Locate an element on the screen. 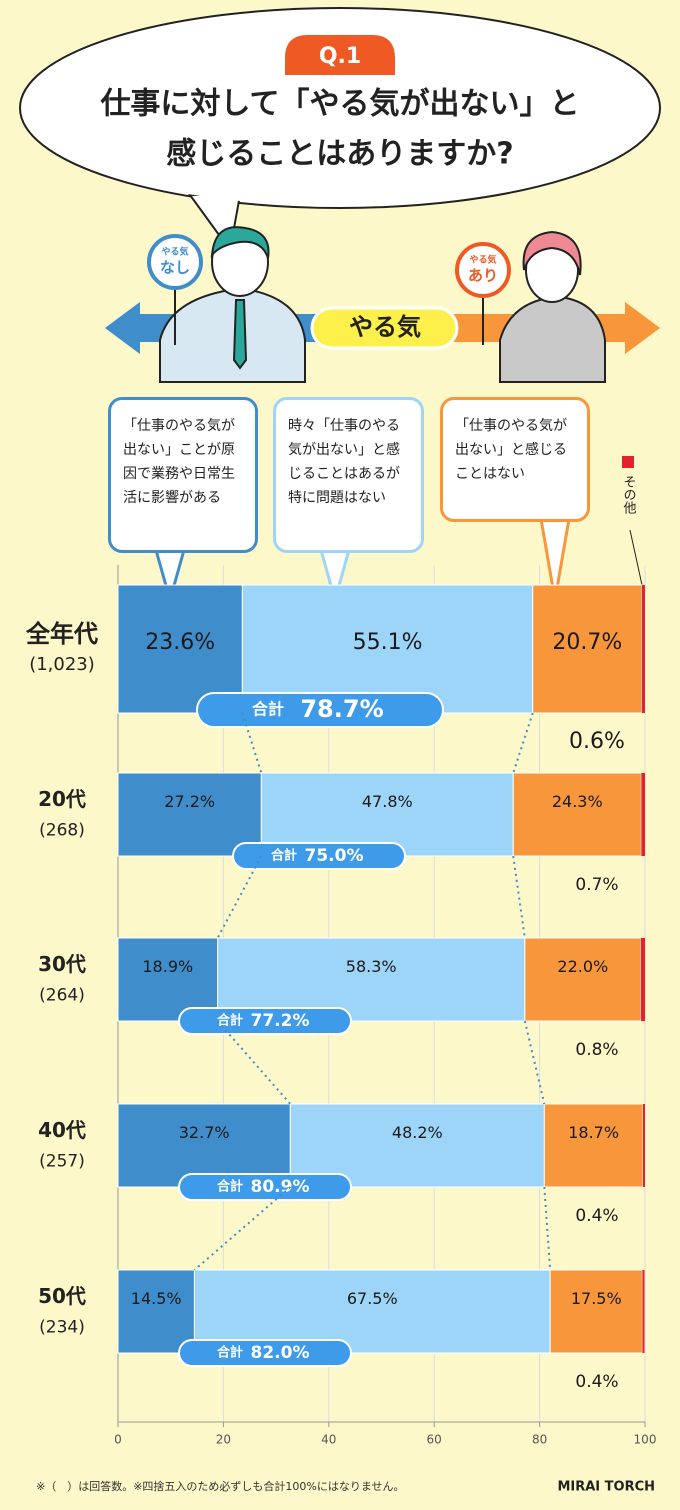  sign-label: あり is located at coordinates (483, 276).